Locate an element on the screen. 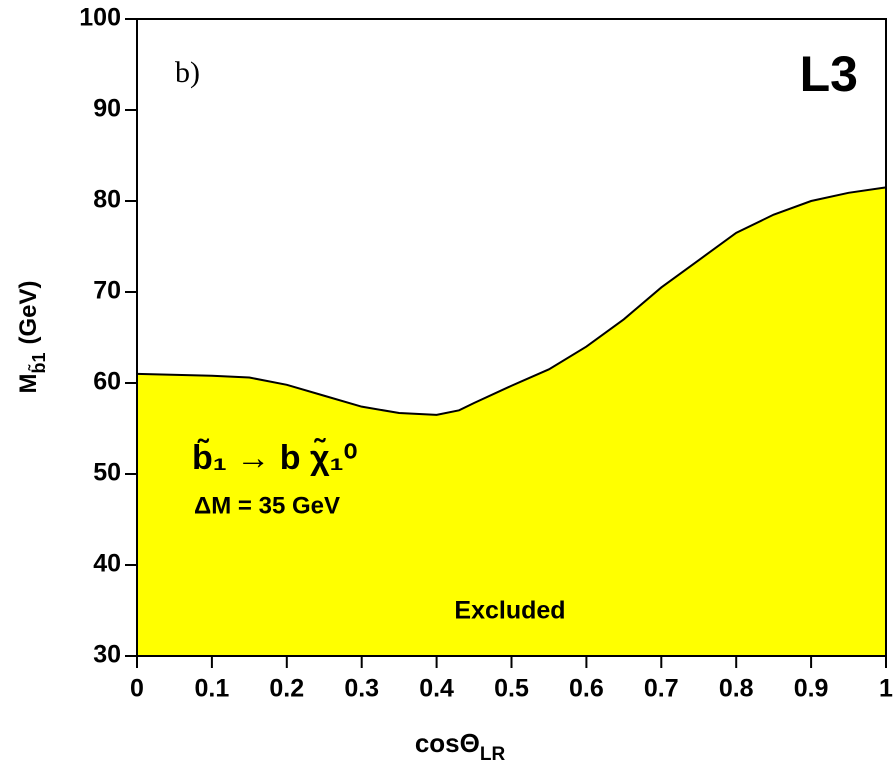 The image size is (894, 770). y-tick-label: 50 is located at coordinates (107, 473).